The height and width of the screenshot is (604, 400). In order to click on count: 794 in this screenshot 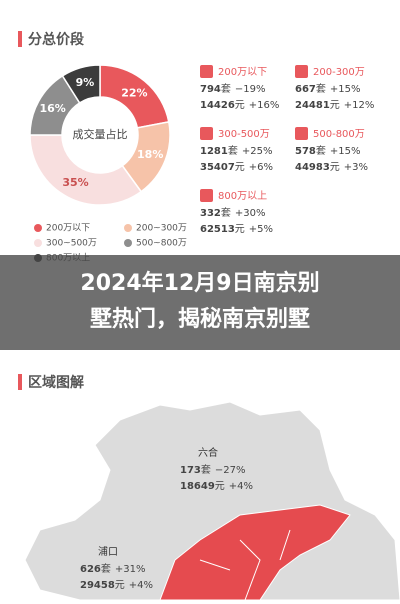, I will do `click(210, 89)`.